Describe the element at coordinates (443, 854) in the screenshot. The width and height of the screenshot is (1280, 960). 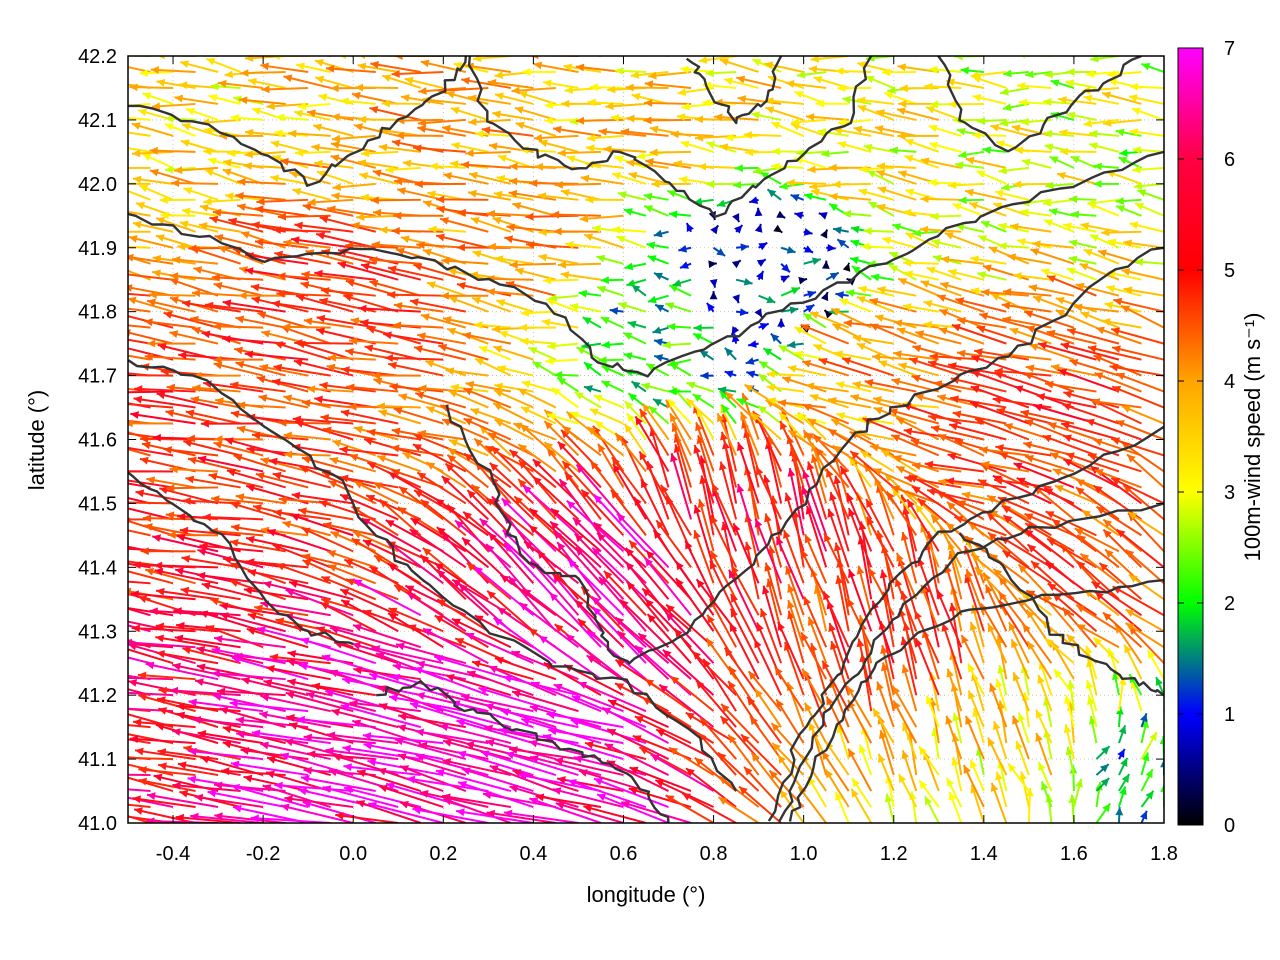
I see `x-tick-label: 0.2` at that location.